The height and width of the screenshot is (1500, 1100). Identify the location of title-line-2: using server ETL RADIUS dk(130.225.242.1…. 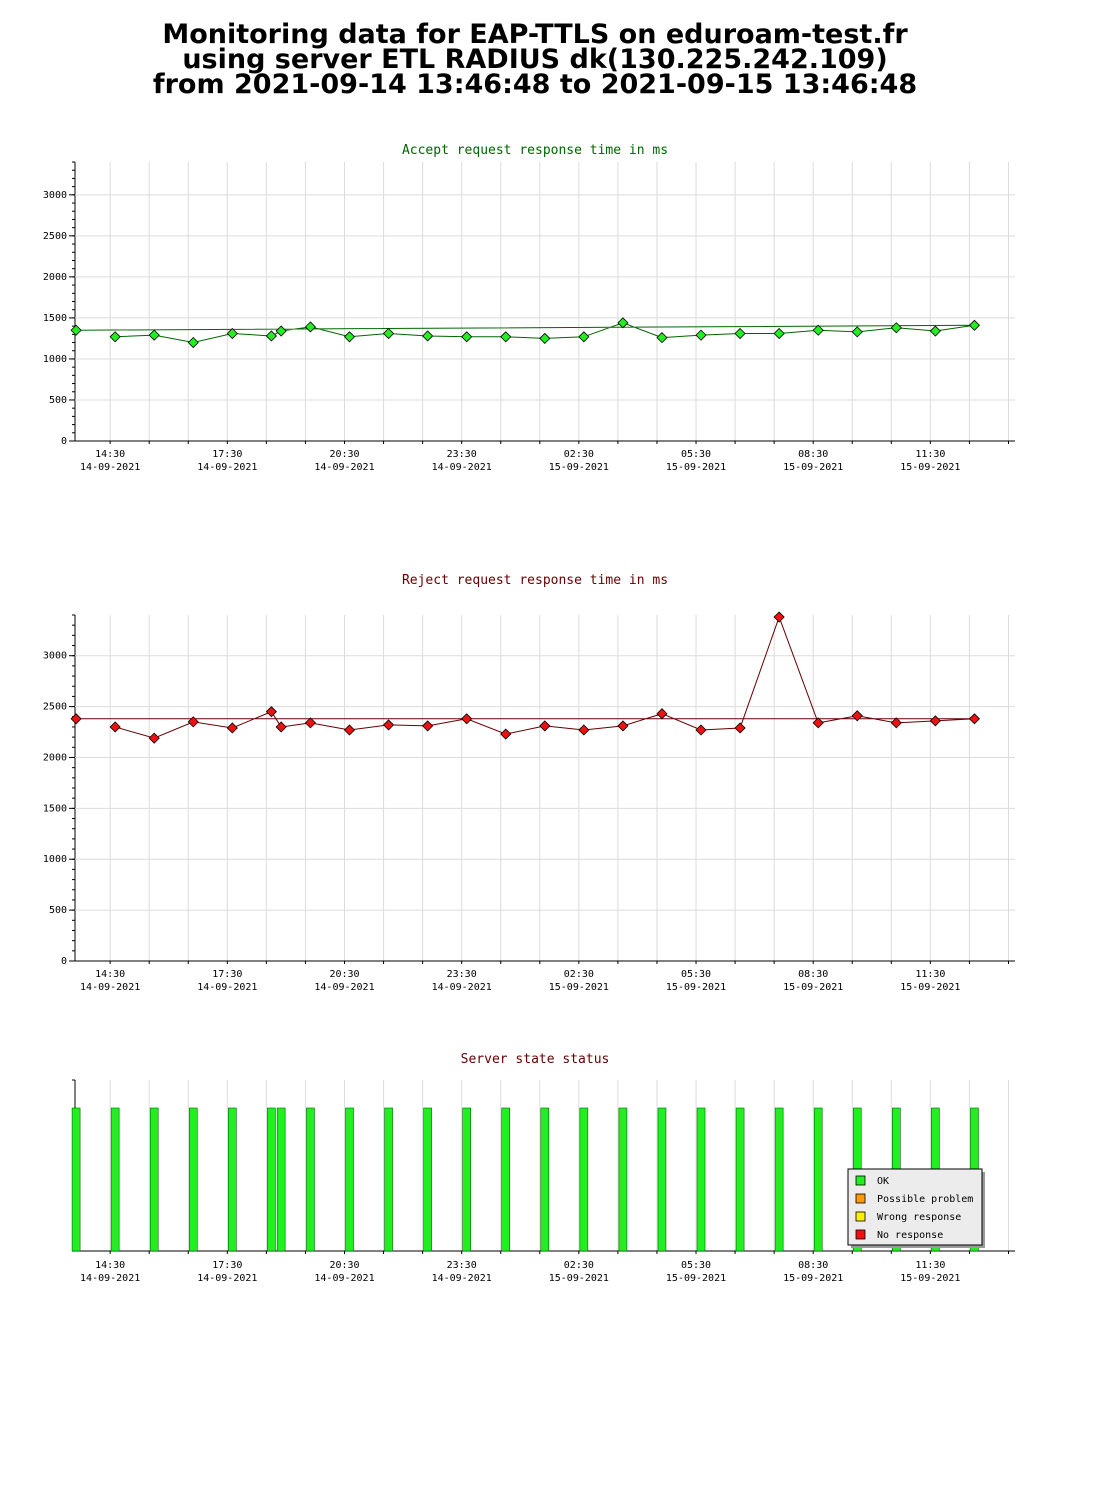
(535, 59).